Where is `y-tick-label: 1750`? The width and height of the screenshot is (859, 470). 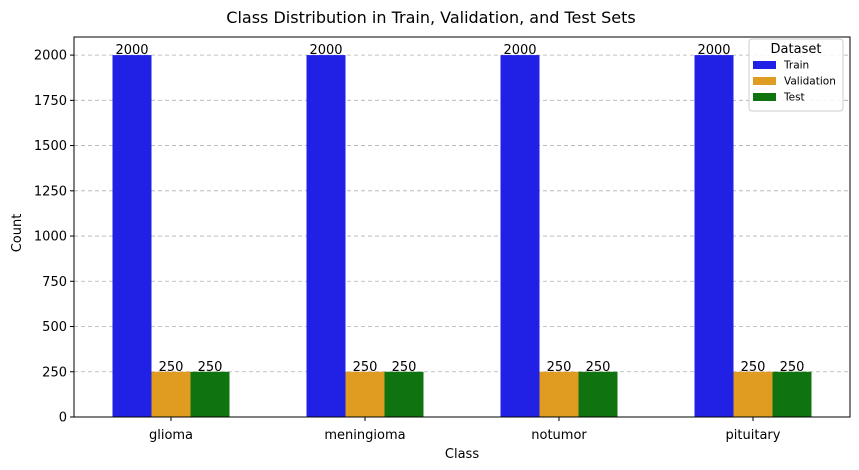
y-tick-label: 1750 is located at coordinates (50, 101).